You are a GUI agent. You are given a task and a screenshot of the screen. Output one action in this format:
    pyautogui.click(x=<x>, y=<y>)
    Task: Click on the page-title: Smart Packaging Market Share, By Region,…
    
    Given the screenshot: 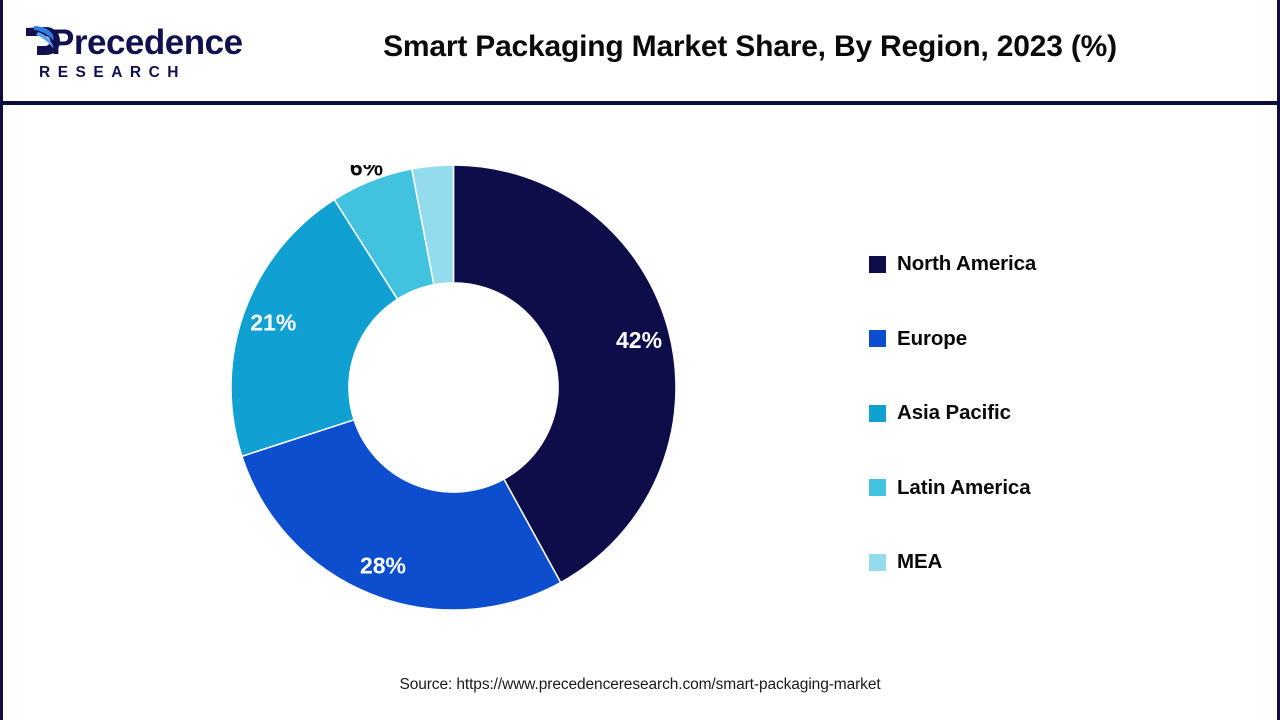 What is the action you would take?
    pyautogui.click(x=750, y=46)
    